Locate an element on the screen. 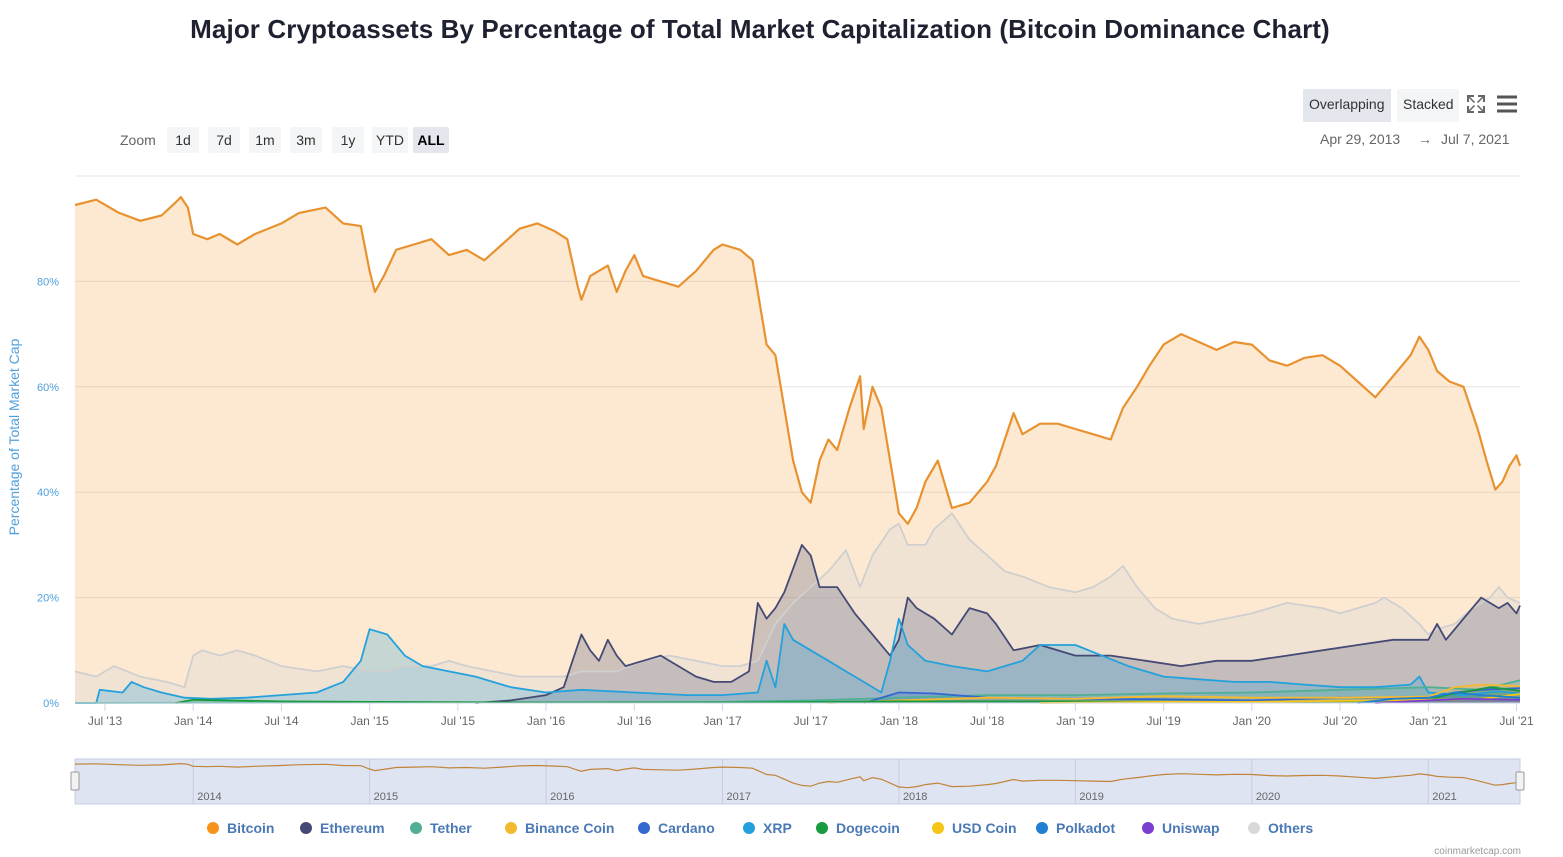  range-to-date: Jul 7, 2021 is located at coordinates (1475, 139).